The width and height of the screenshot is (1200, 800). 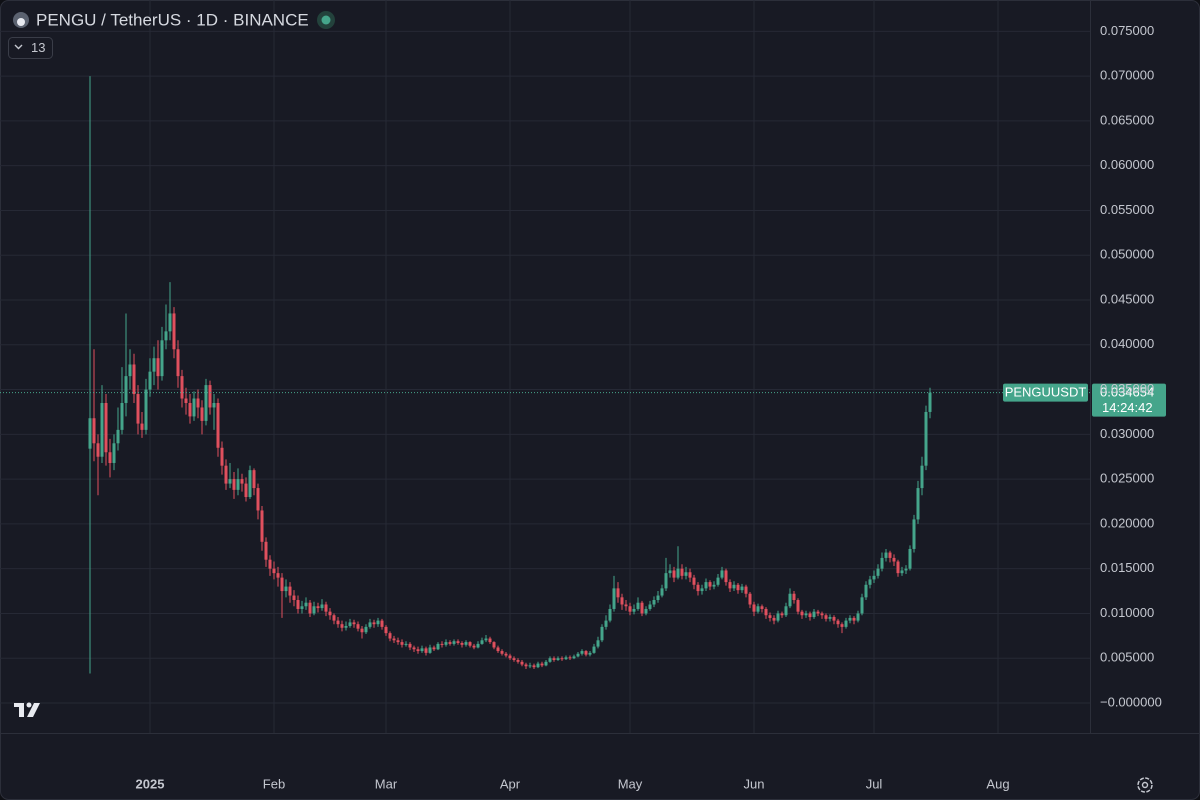 I want to click on y-tick-label: 0.050000, so click(x=1127, y=254).